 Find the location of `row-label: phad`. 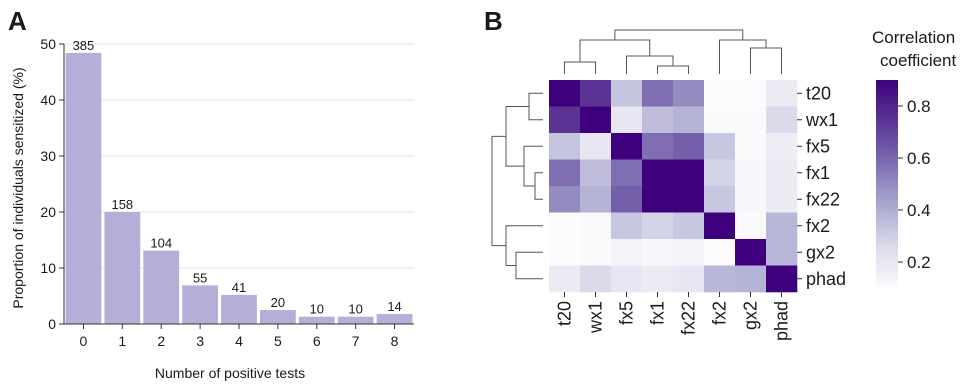

row-label: phad is located at coordinates (826, 279).